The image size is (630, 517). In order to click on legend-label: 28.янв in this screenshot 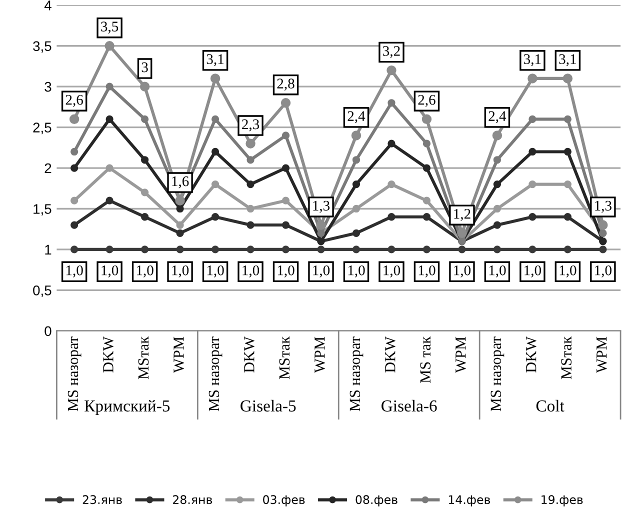, I will do `click(192, 499)`.